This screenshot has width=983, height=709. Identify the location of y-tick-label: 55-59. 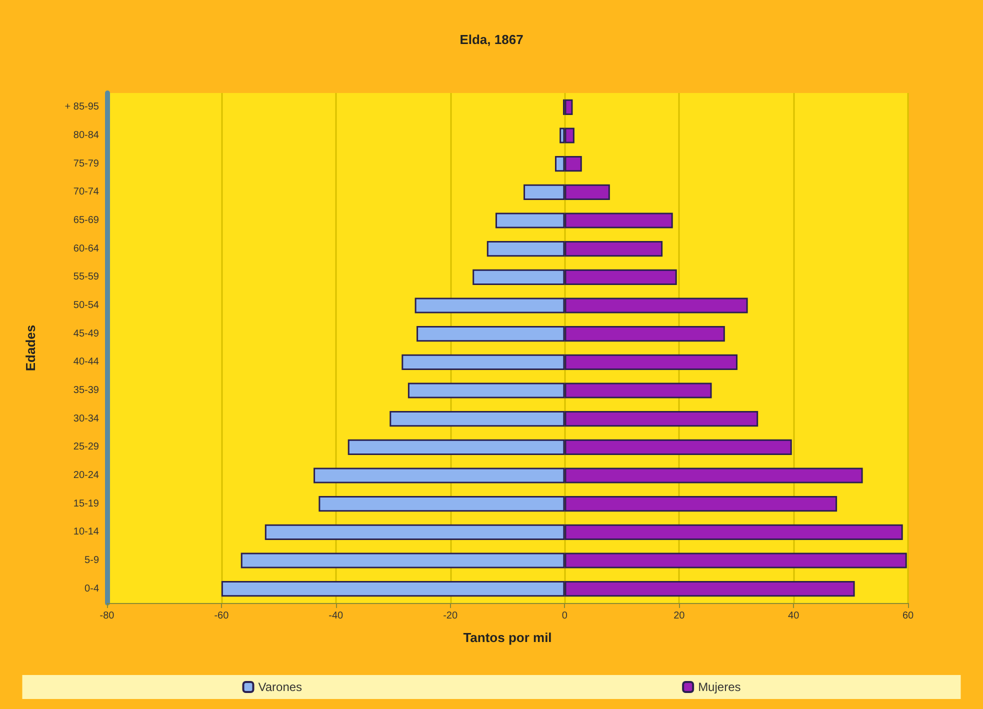
(86, 277).